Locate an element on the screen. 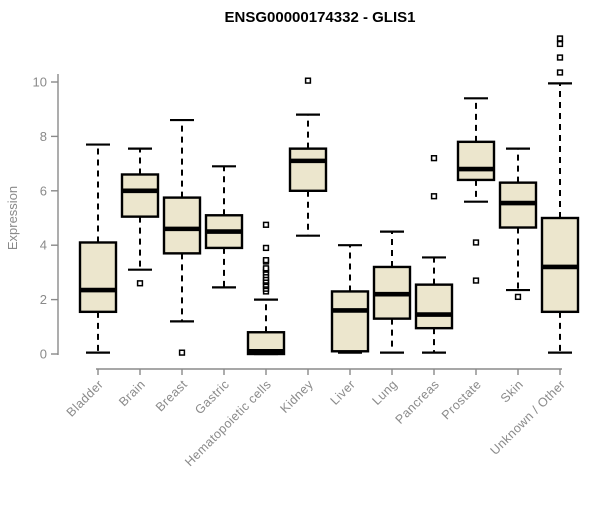 The width and height of the screenshot is (600, 505). box-group-unknown-other is located at coordinates (560, 194).